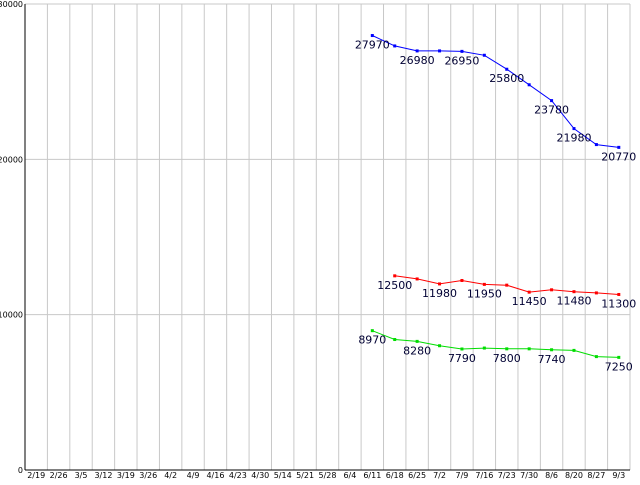  What do you see at coordinates (170, 475) in the screenshot?
I see `x-tick-label: 4/2` at bounding box center [170, 475].